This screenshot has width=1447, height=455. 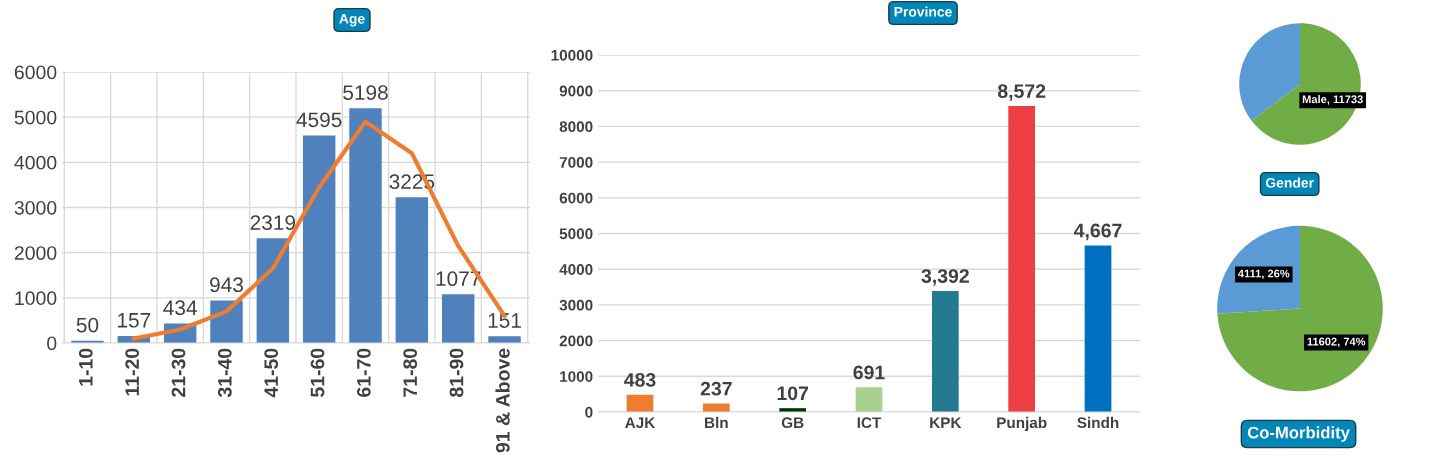 I want to click on chart-title: Province, so click(x=923, y=11).